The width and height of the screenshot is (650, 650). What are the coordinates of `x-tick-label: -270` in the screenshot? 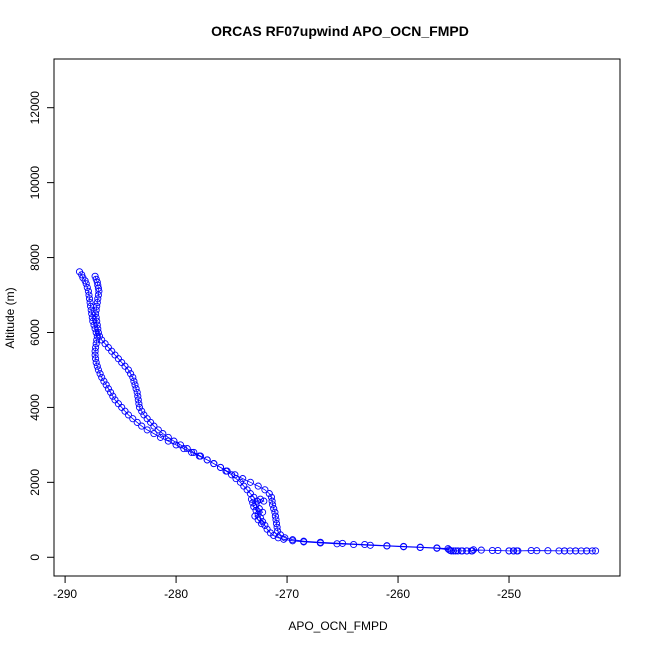 It's located at (287, 594).